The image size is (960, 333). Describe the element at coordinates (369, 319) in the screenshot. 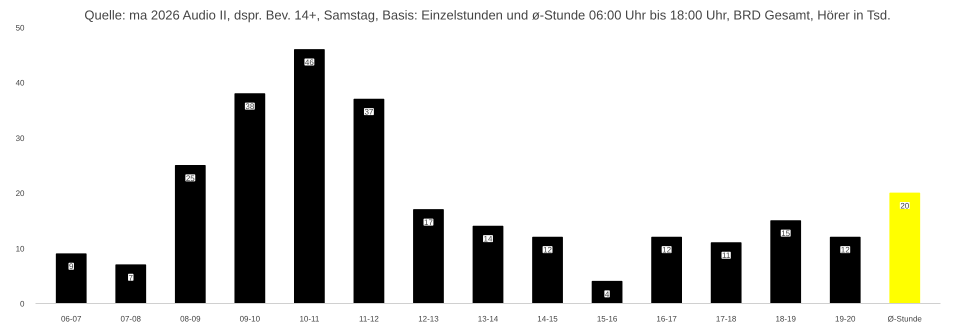

I see `x-tick-label: 11-12` at that location.